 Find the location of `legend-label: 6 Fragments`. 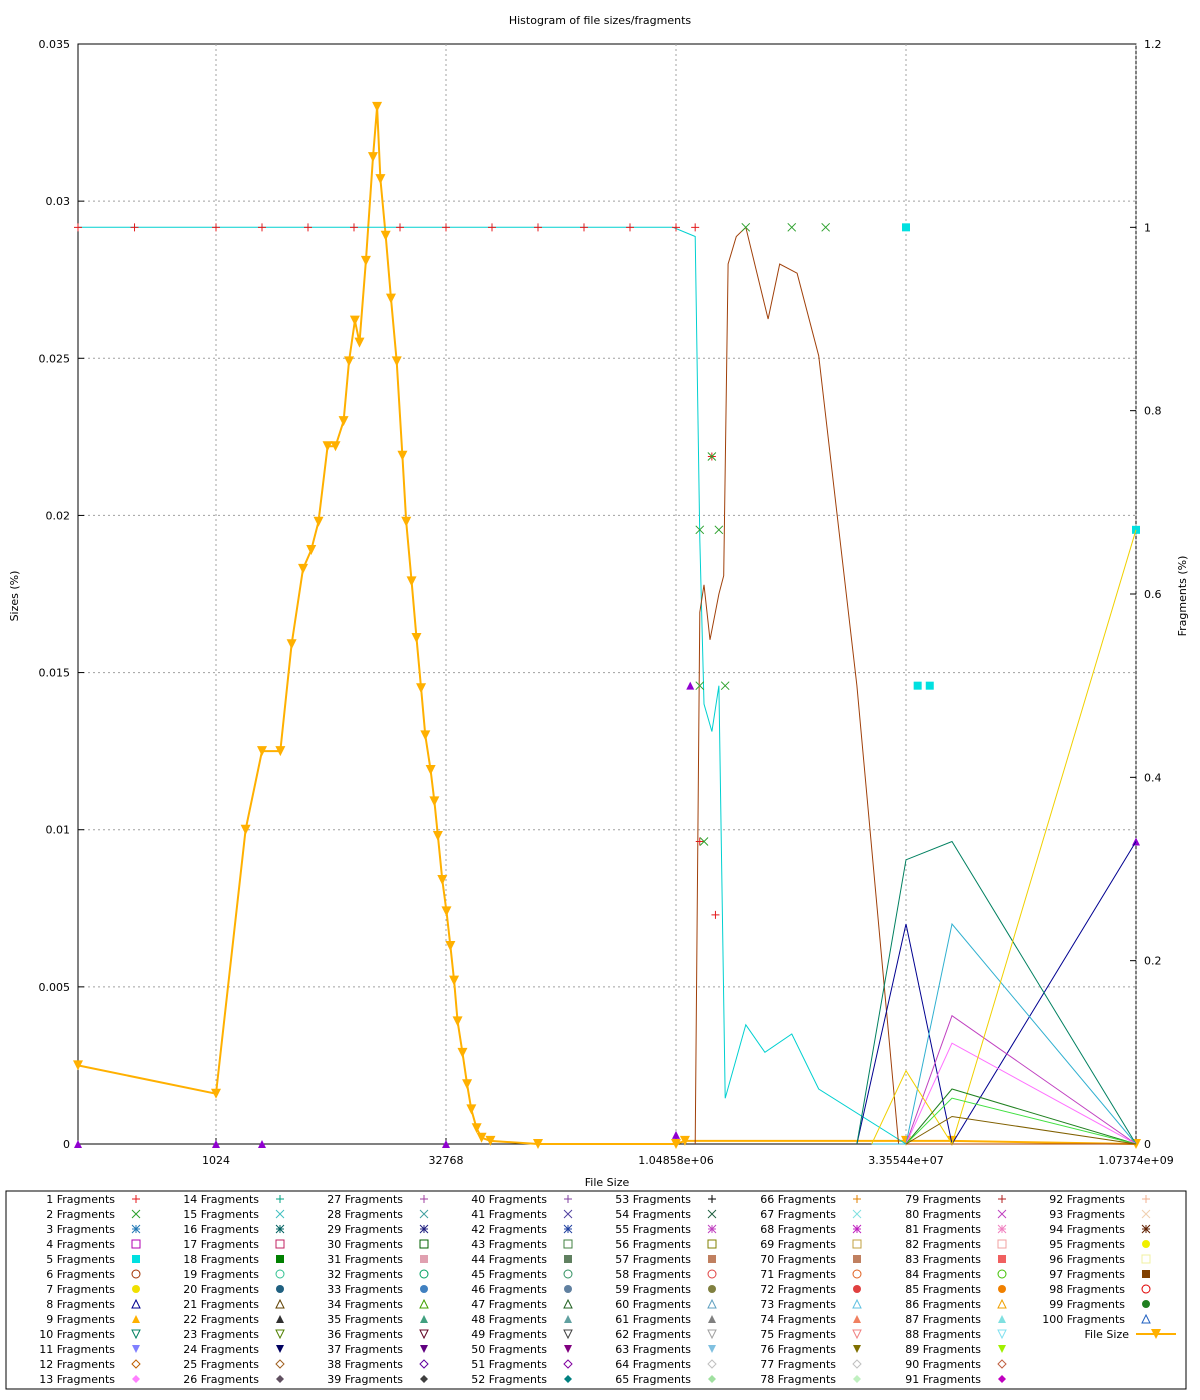

legend-label: 6 Fragments is located at coordinates (80, 1274).